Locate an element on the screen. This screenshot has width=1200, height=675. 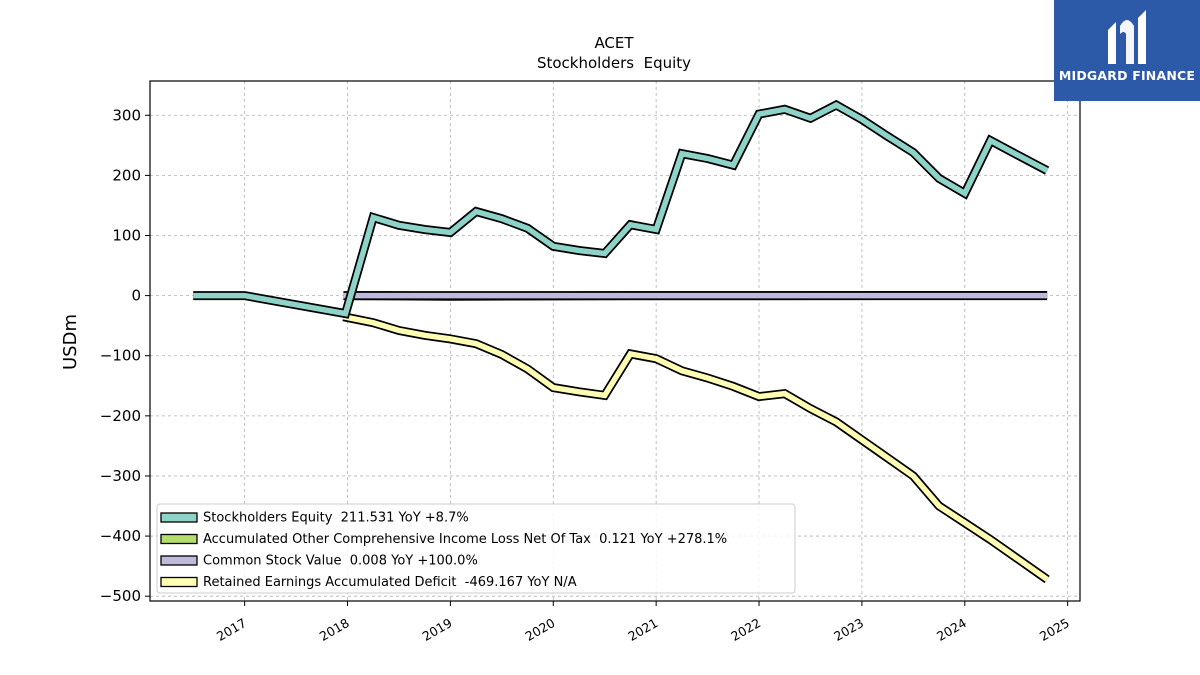
y-tick-label: 300 is located at coordinates (126, 115).